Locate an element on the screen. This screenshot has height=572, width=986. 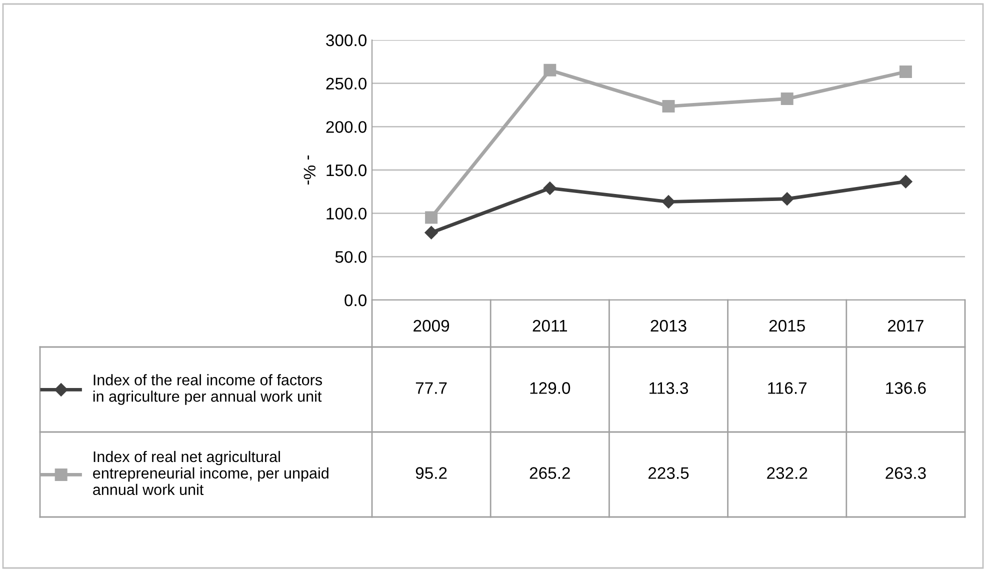
legend-label: Index of the real income of factors in agriculture per annual work unit is located at coordinates (207, 389).